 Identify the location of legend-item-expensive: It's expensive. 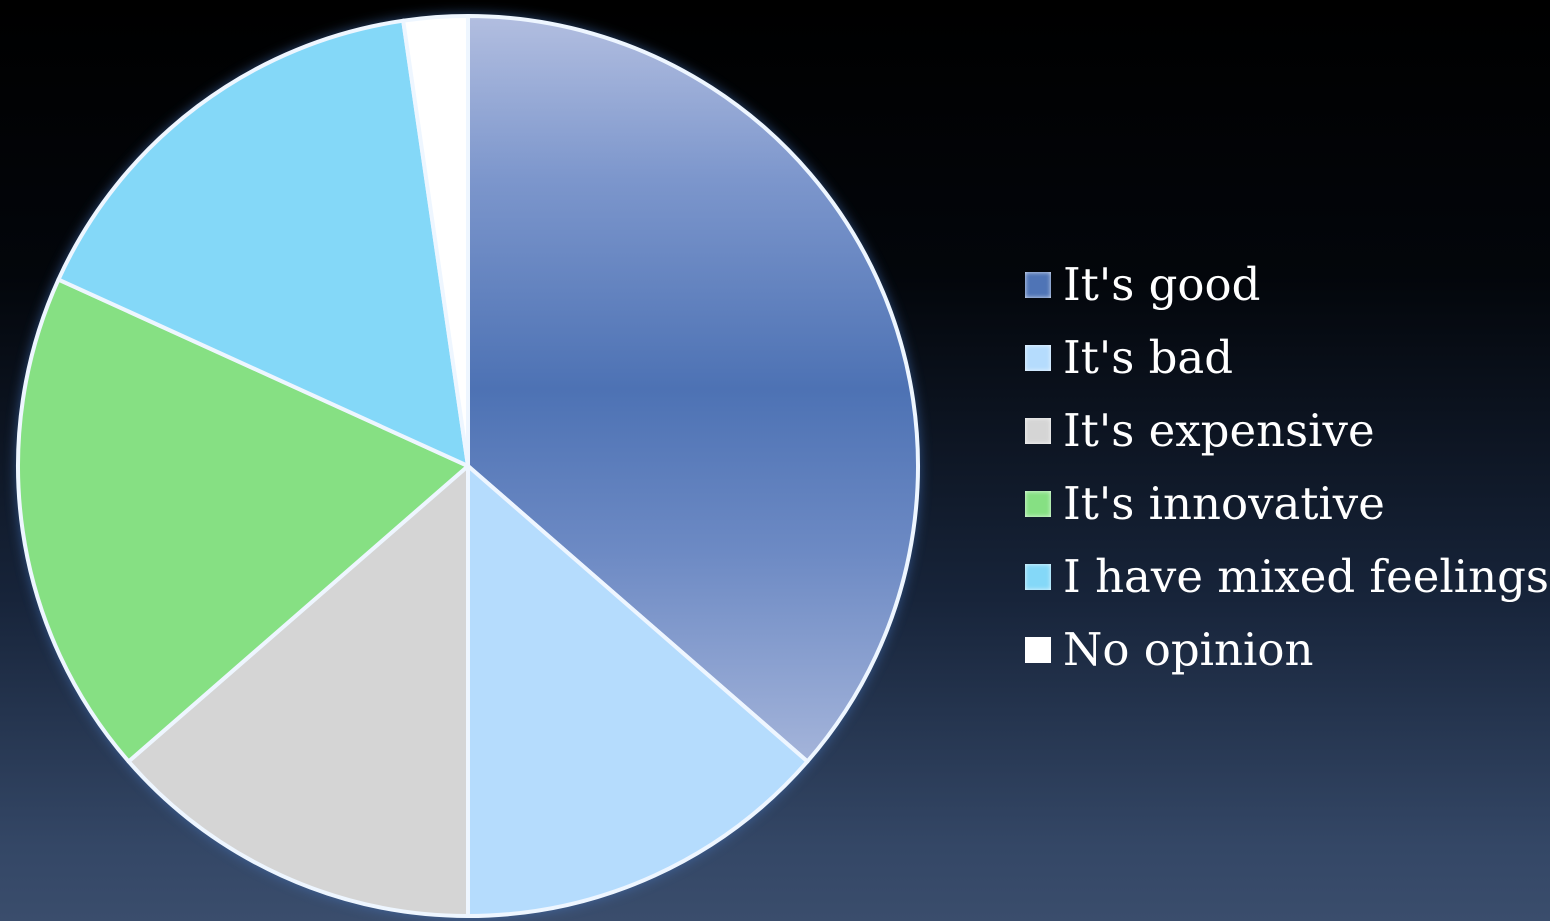
(1287, 430).